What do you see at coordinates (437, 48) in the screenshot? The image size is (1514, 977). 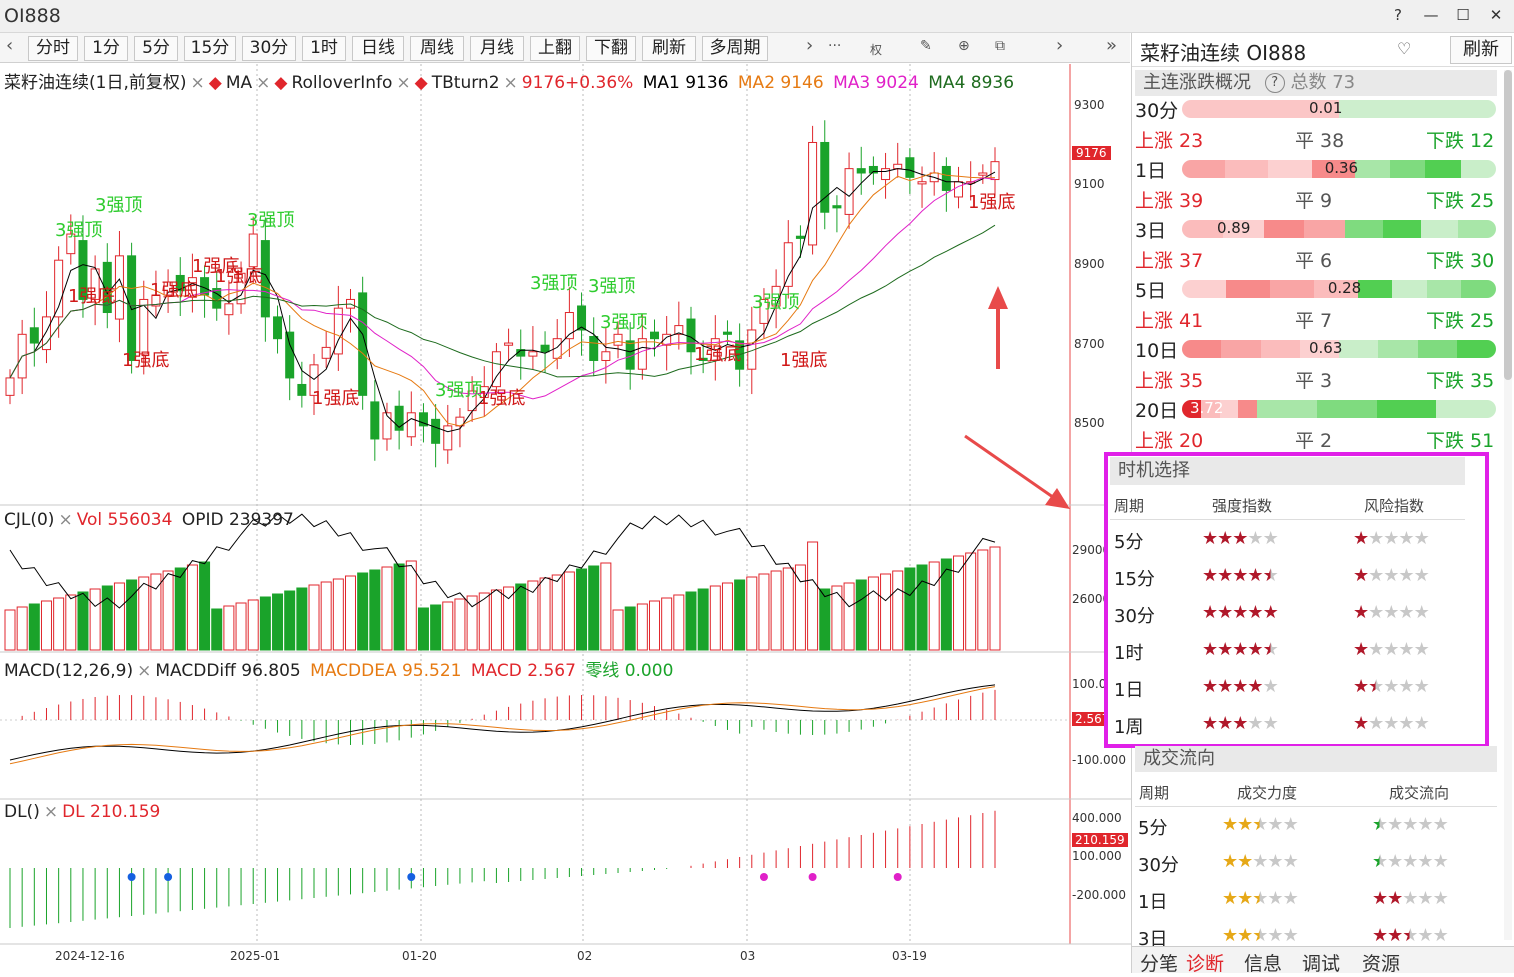 I see `toolbar-button: 周线` at bounding box center [437, 48].